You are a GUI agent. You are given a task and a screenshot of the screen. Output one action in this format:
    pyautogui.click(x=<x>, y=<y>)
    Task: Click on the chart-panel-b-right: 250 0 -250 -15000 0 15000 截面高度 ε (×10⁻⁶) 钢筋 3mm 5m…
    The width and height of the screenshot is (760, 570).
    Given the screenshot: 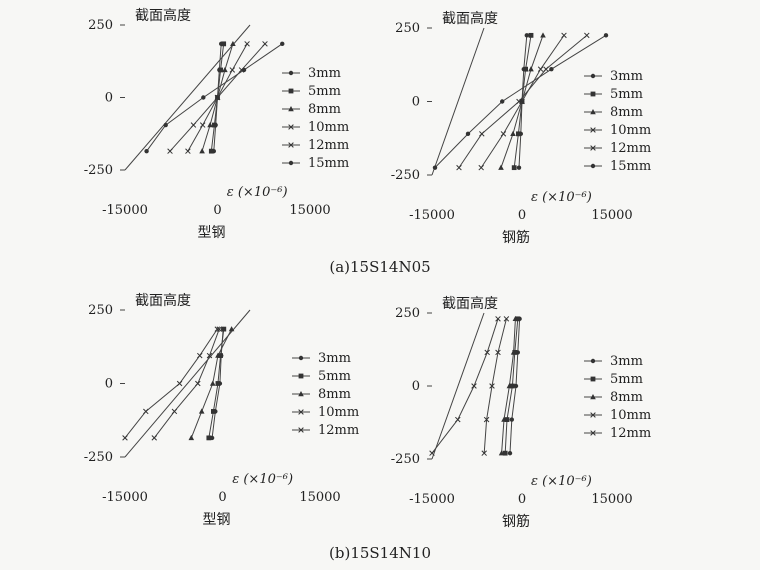 What is the action you would take?
    pyautogui.click(x=521, y=412)
    